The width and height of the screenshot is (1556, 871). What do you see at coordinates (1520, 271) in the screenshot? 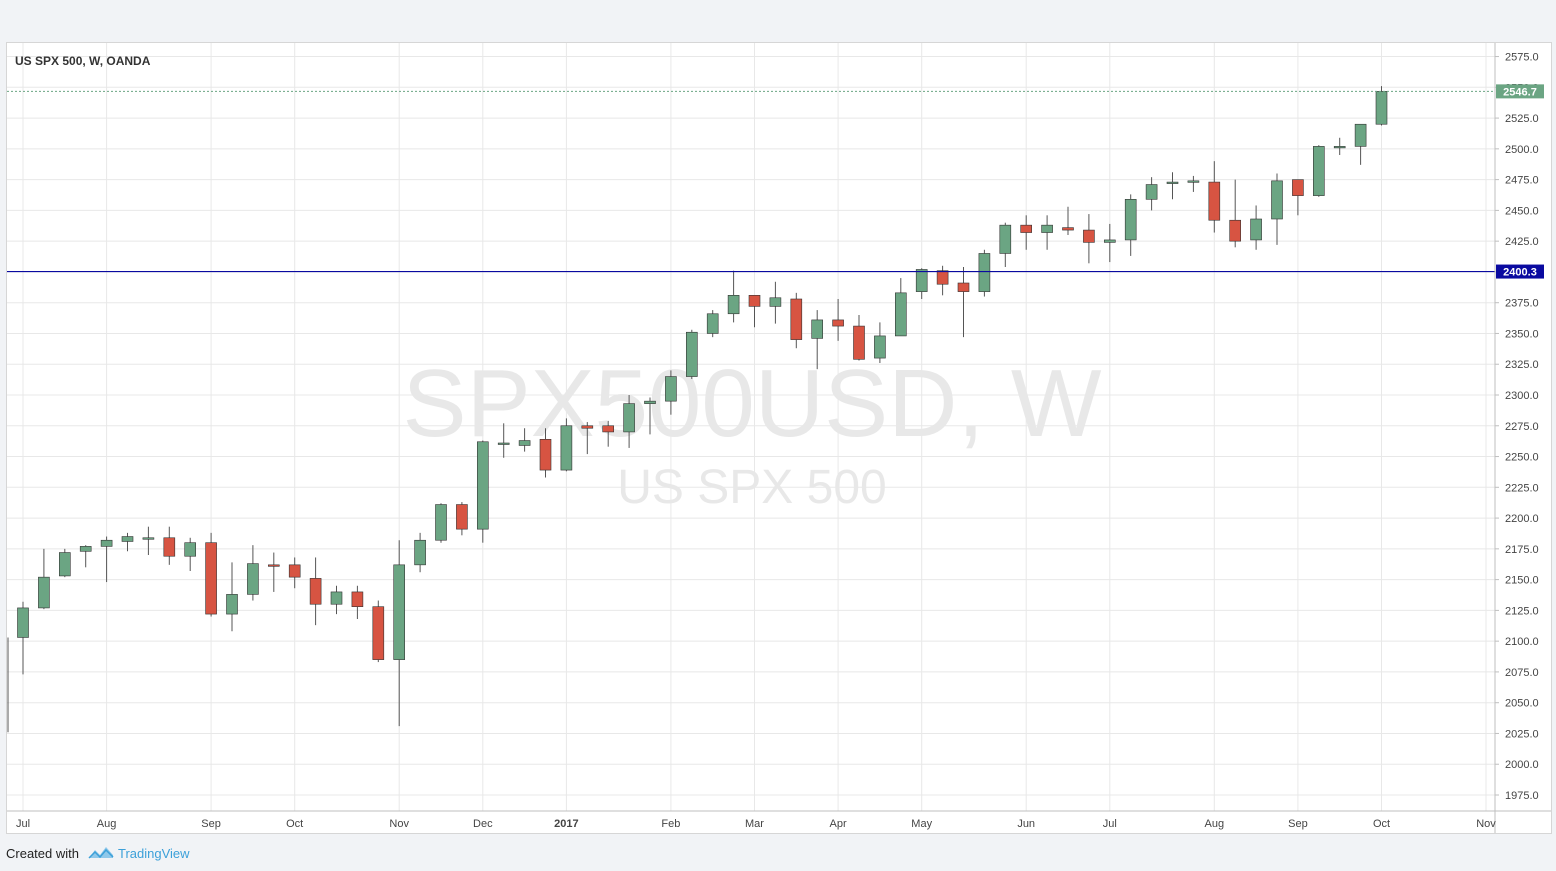
I see `level-price-badge` at bounding box center [1520, 271].